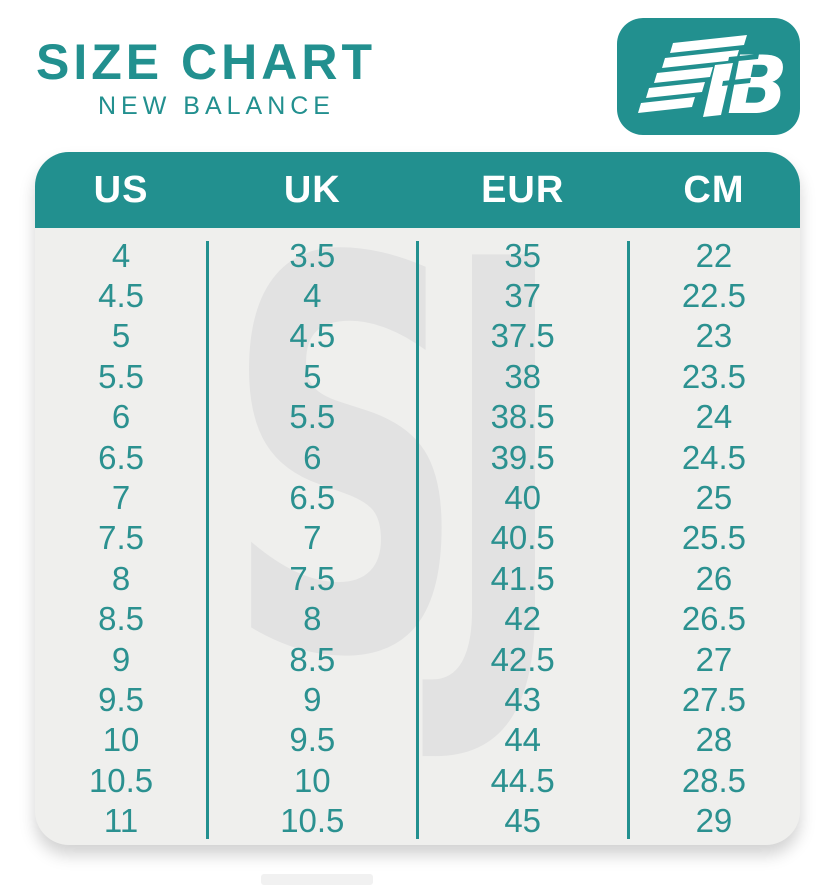 This screenshot has width=831, height=885. I want to click on table-row: 7 6.5 40 25, so click(417, 497).